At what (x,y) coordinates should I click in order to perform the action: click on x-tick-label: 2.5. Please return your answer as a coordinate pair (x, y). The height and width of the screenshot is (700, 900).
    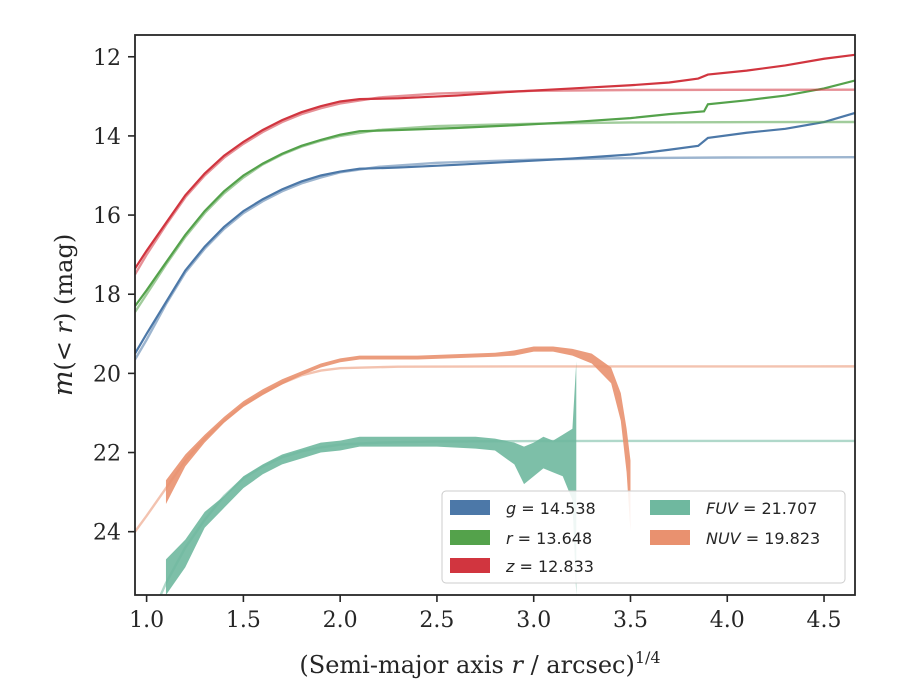
    Looking at the image, I should click on (436, 620).